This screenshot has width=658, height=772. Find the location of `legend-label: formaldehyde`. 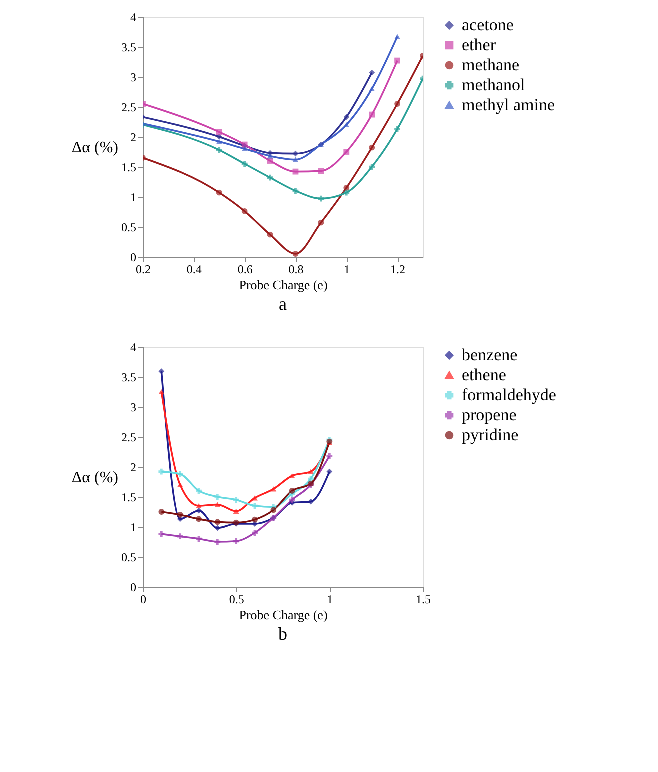

legend-label: formaldehyde is located at coordinates (509, 395).